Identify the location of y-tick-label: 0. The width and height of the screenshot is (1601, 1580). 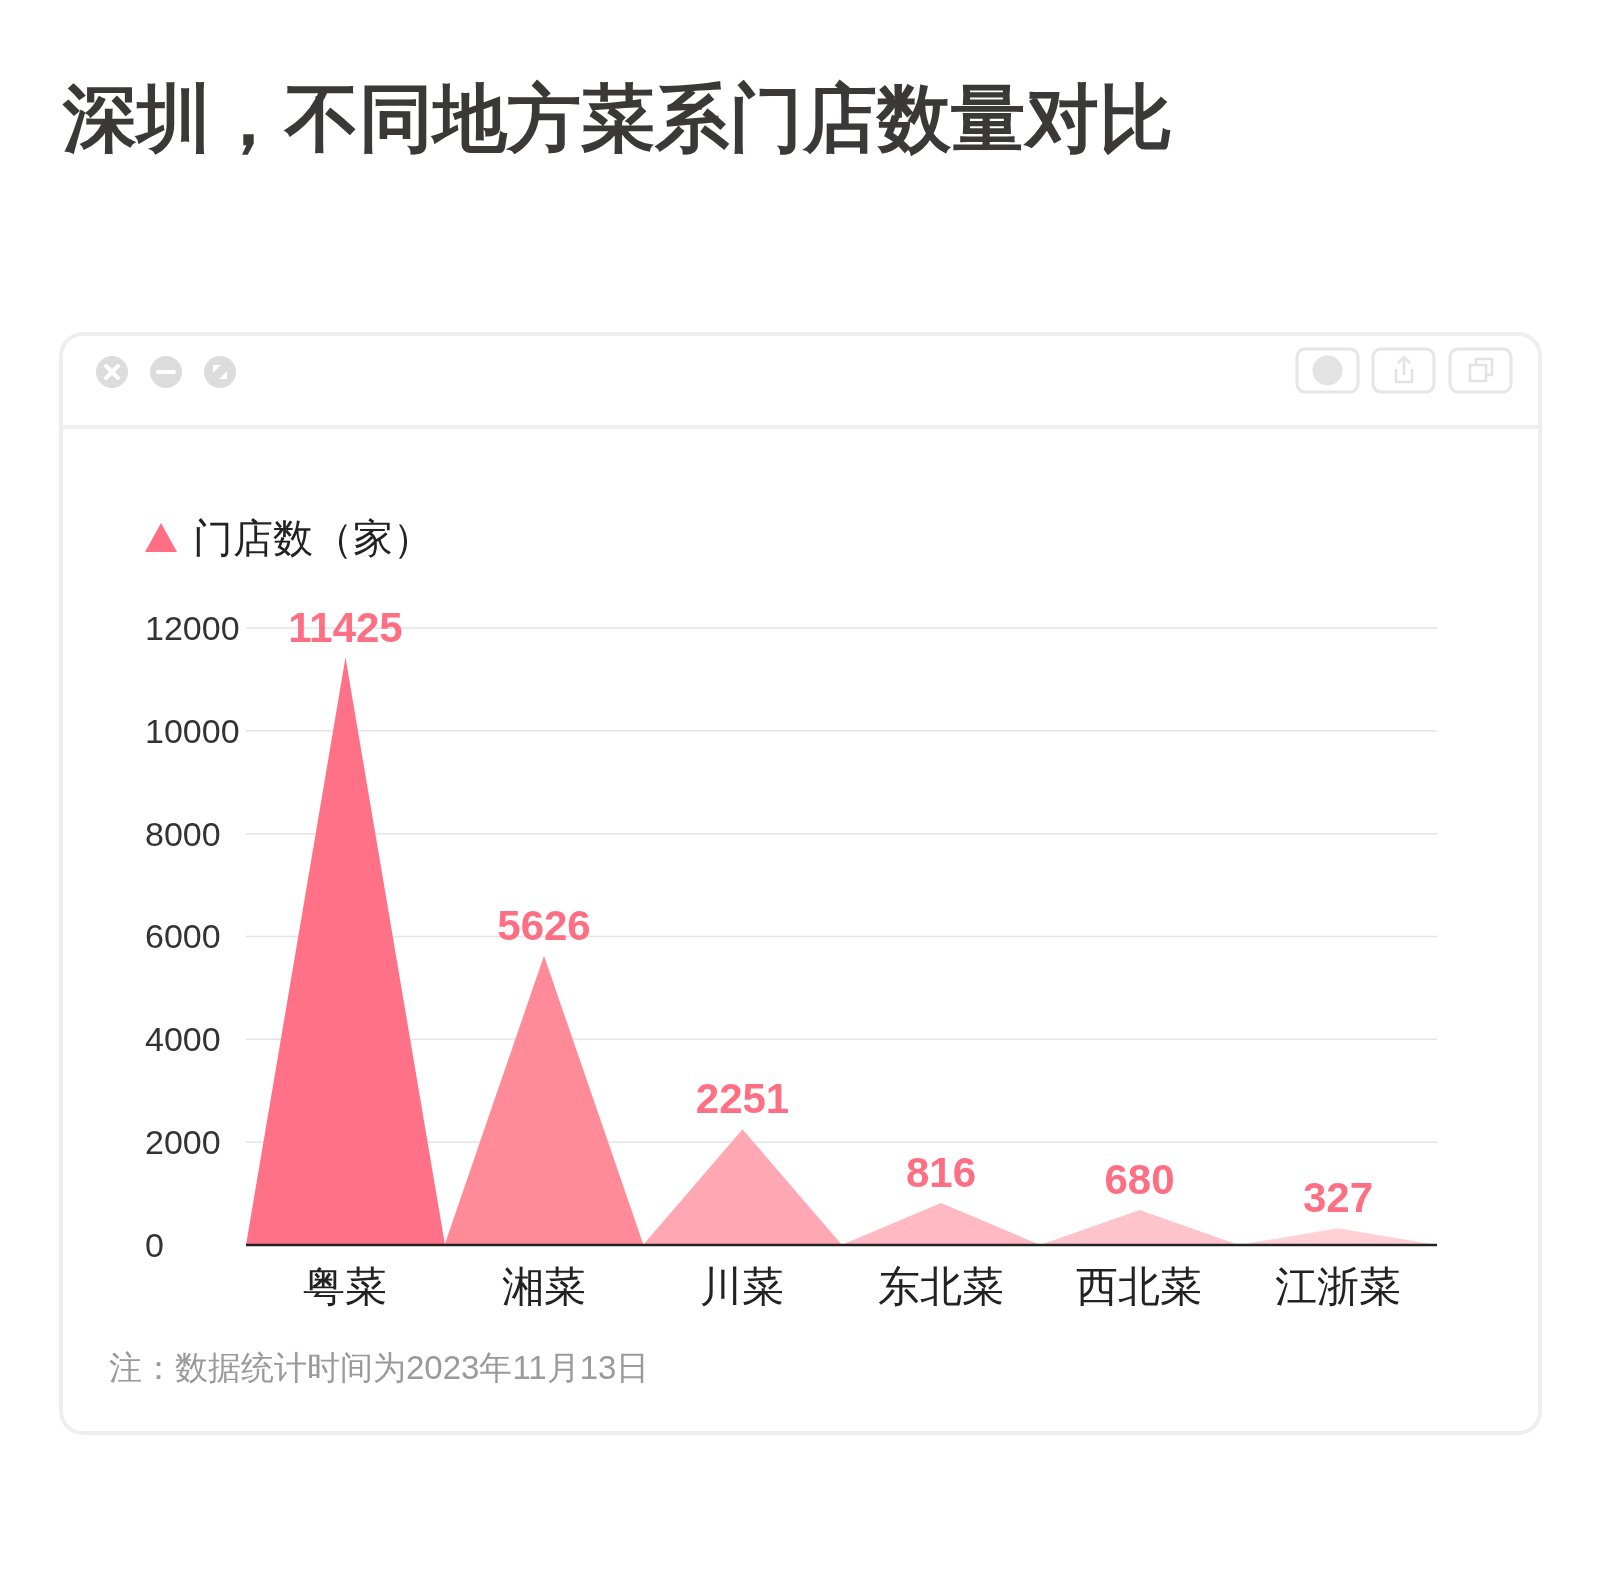
(154, 1244).